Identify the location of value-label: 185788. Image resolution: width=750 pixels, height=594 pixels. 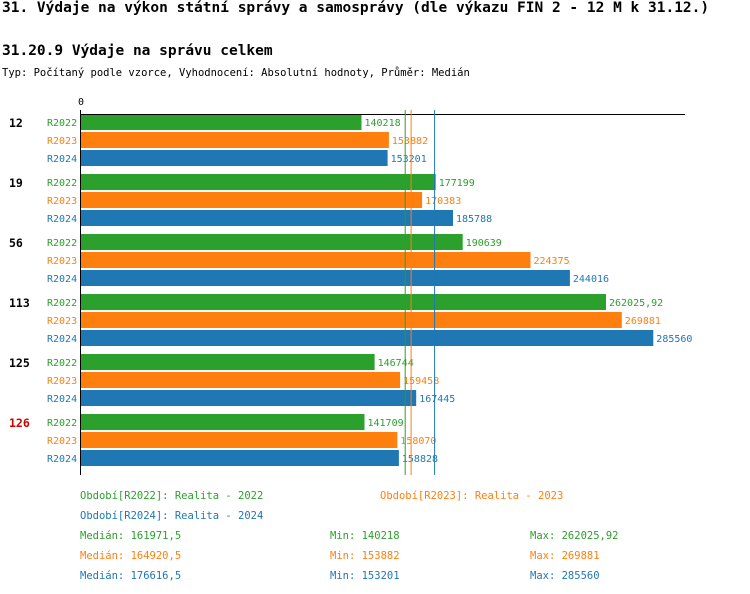
(474, 219).